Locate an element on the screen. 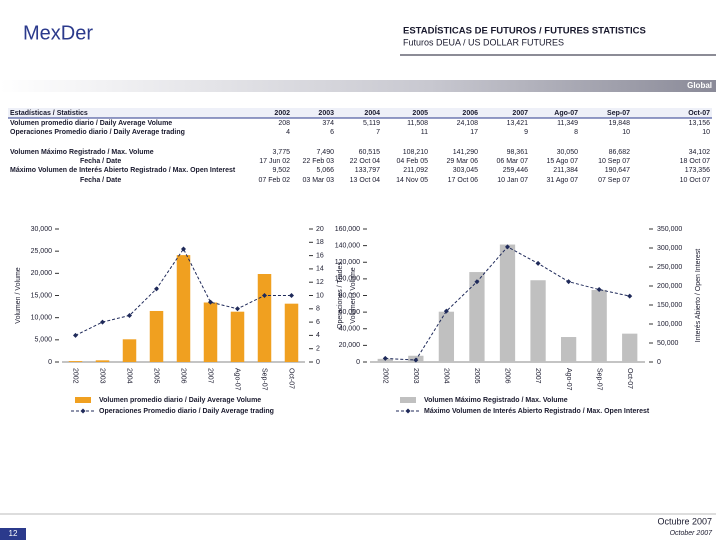  table-cell: 13 Oct 04 is located at coordinates (365, 180).